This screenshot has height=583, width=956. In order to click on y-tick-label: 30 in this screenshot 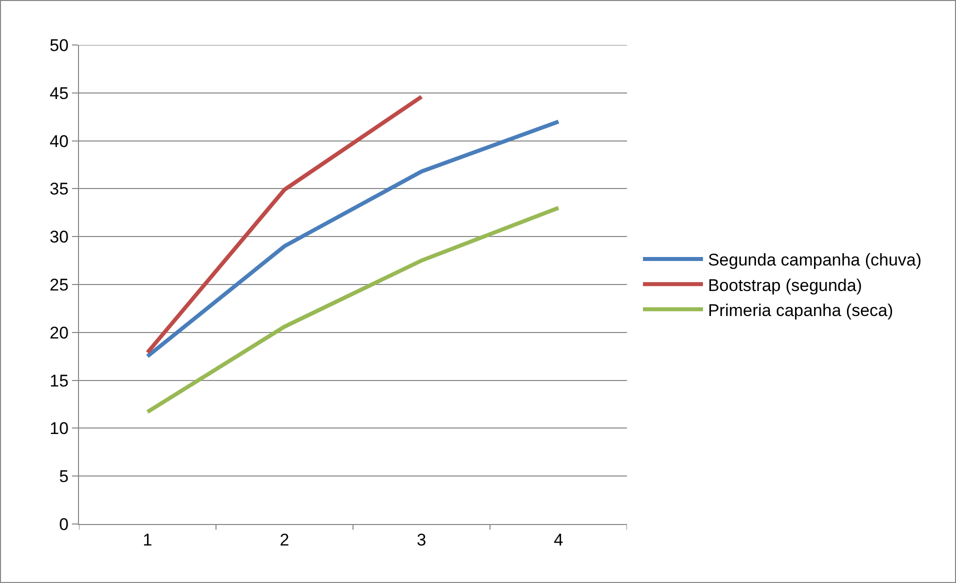, I will do `click(59, 237)`.